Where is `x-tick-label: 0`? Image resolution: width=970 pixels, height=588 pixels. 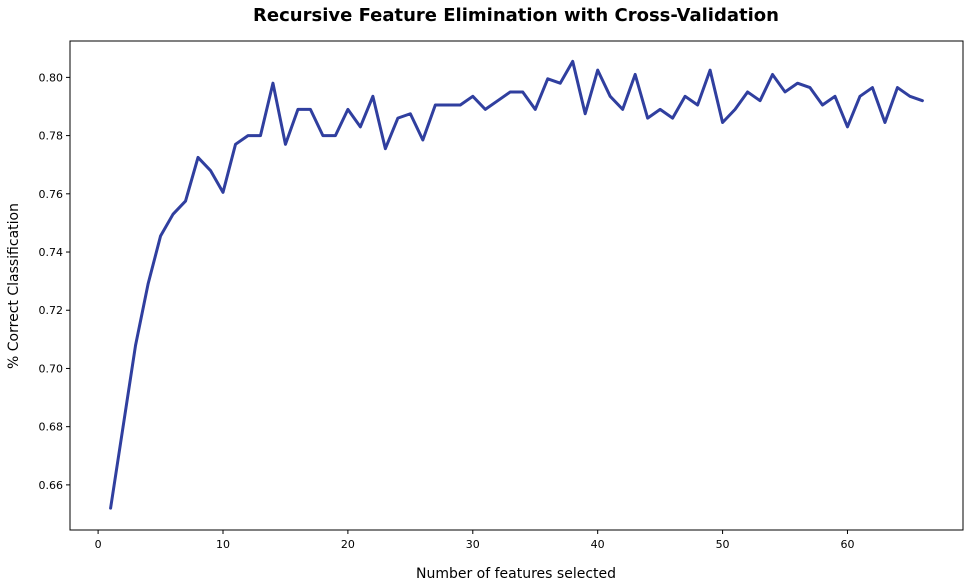
x-tick-label: 0 is located at coordinates (98, 544).